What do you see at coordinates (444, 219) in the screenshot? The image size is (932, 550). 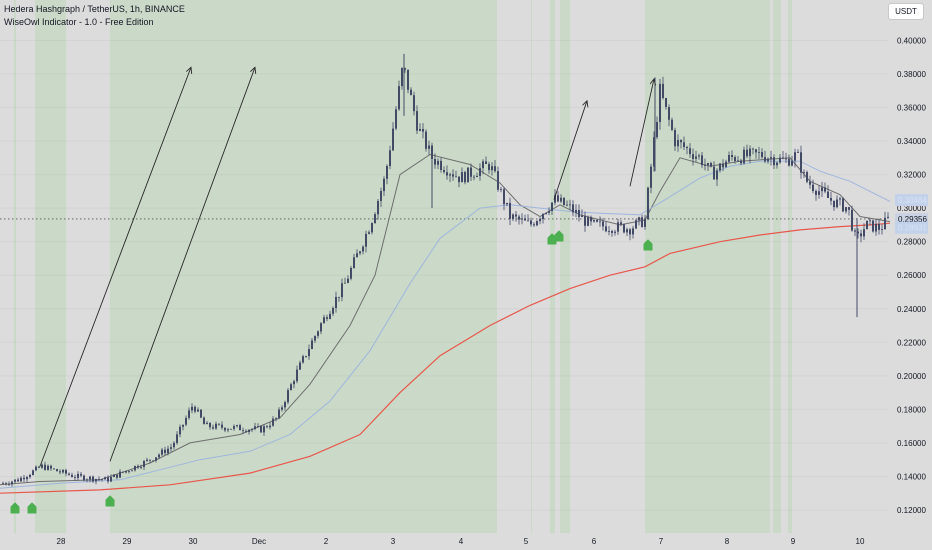 I see `grid` at bounding box center [444, 219].